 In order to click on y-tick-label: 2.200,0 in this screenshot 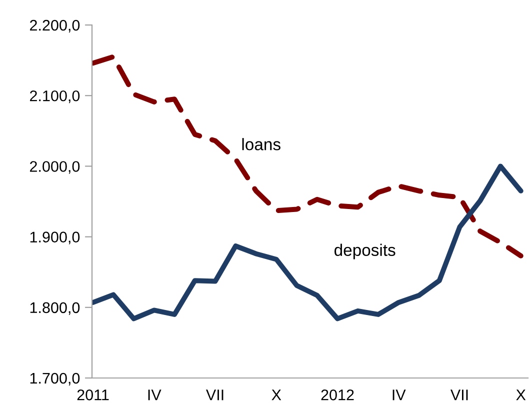, I will do `click(55, 26)`.